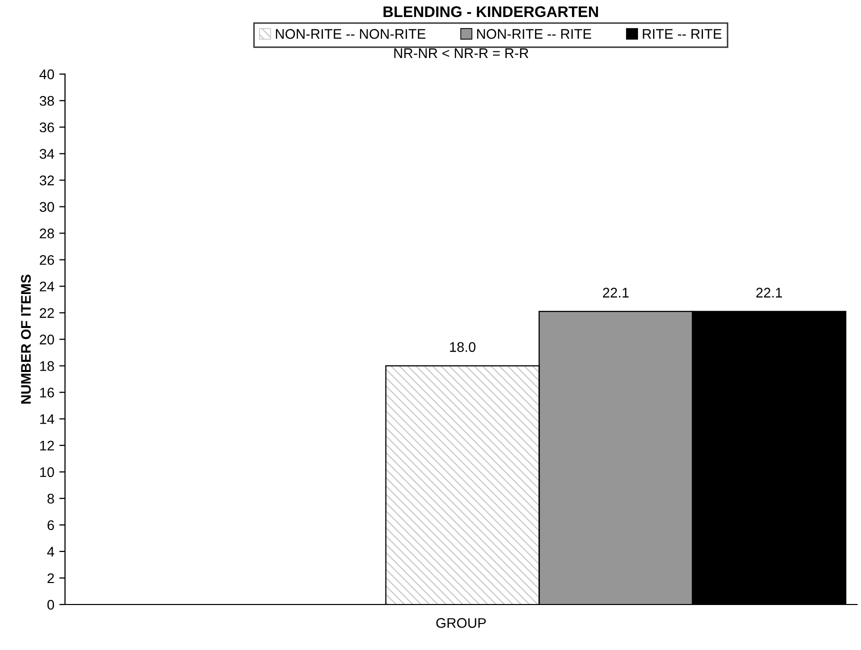 This screenshot has height=650, width=861. Describe the element at coordinates (47, 419) in the screenshot. I see `y-tick-label: 14` at that location.